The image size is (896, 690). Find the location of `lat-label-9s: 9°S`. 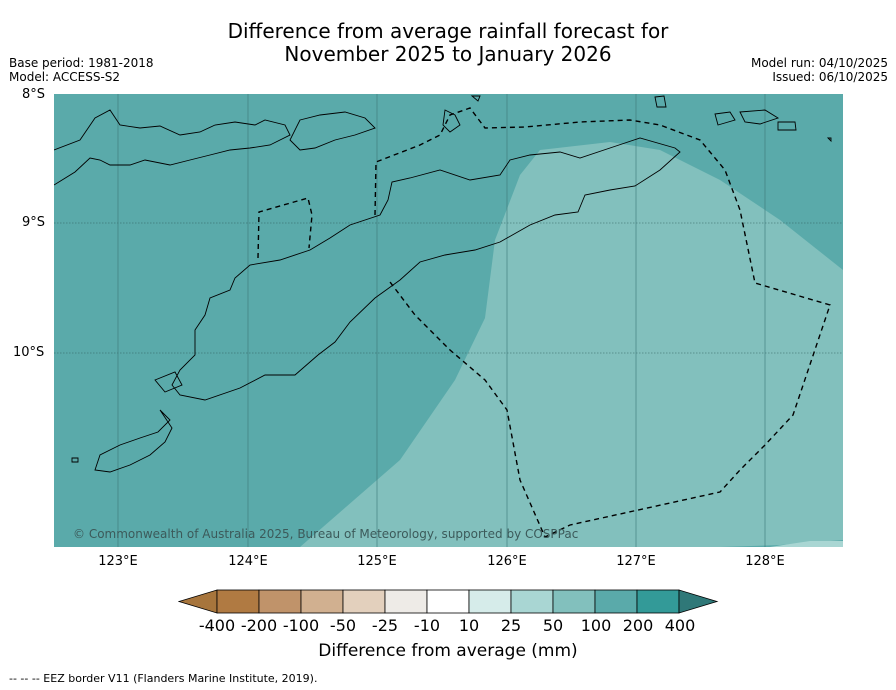

lat-label-9s: 9°S is located at coordinates (34, 222).